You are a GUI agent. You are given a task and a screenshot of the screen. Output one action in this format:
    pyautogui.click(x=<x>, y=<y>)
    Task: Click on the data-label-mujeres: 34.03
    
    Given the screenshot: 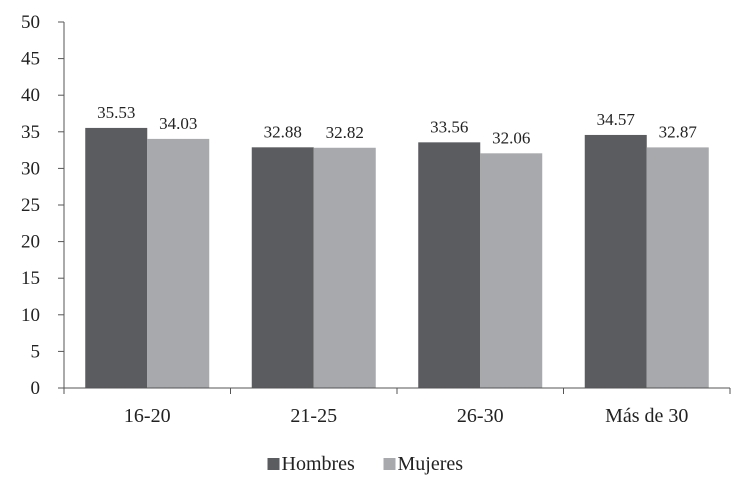 What is the action you would take?
    pyautogui.click(x=178, y=123)
    